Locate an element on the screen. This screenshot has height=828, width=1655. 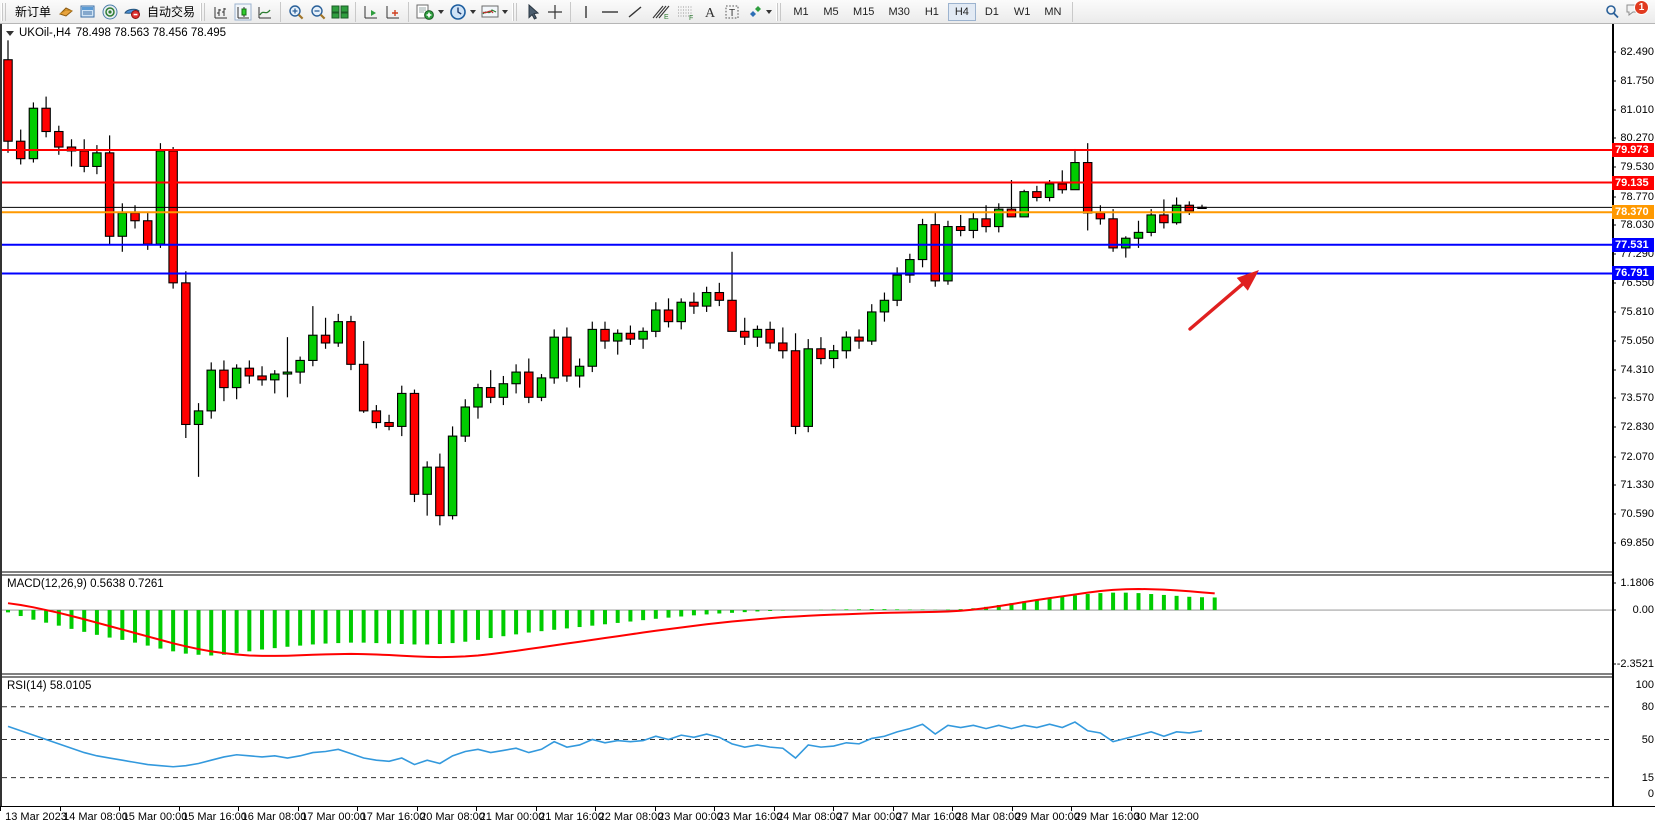
search-icon is located at coordinates (1613, 12).